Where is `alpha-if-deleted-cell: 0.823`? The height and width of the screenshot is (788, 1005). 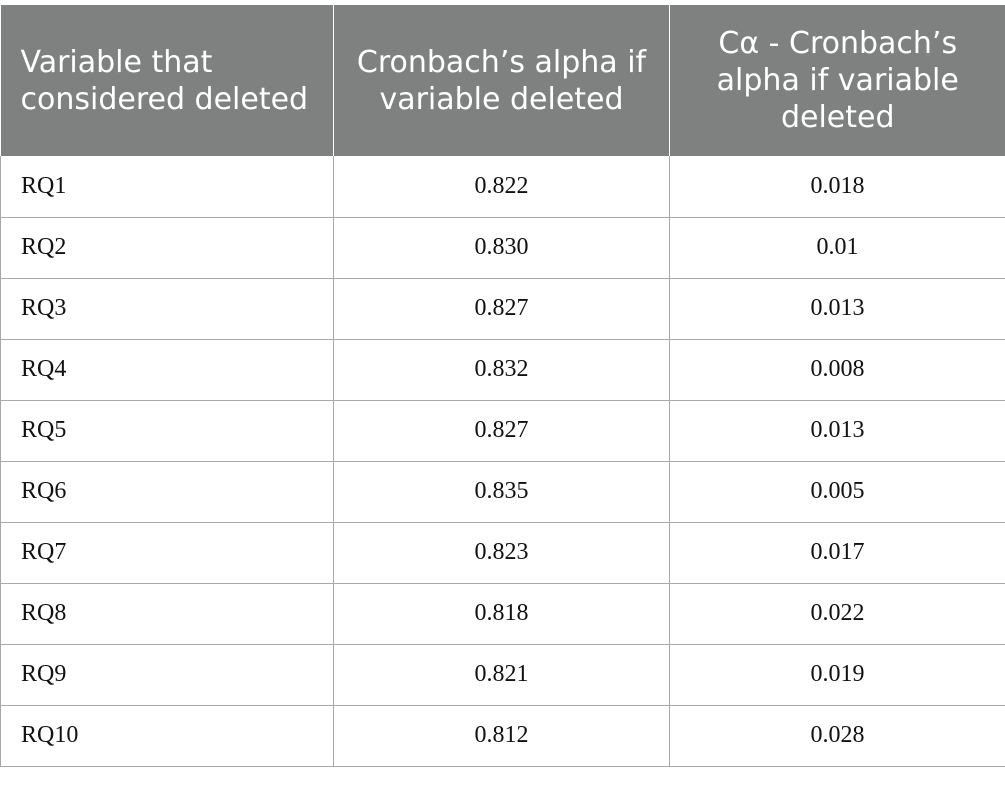 alpha-if-deleted-cell: 0.823 is located at coordinates (501, 552).